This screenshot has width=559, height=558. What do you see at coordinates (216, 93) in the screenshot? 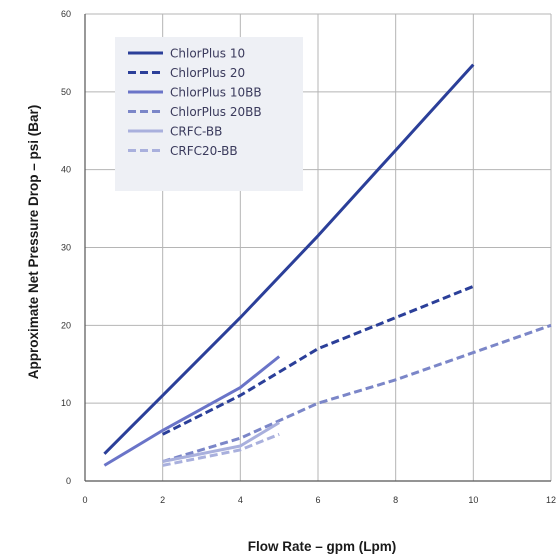
I see `legend-label-chlorplus-10bb: ChlorPlus 10BB` at bounding box center [216, 93].